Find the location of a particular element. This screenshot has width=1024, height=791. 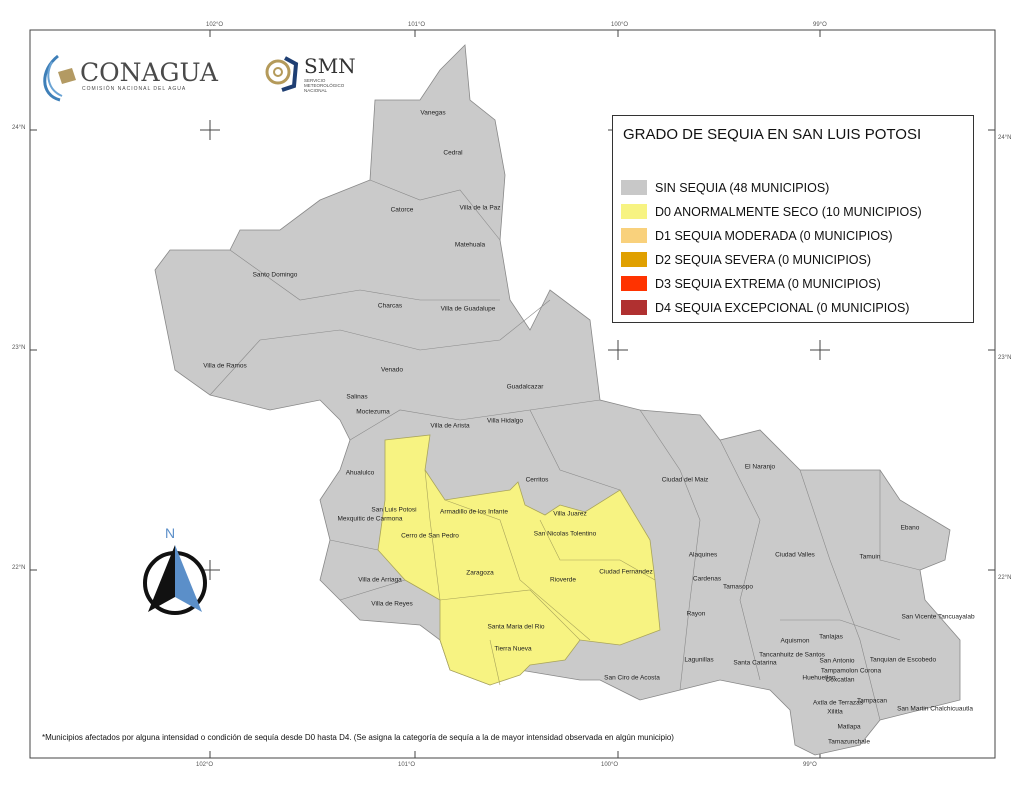

municipality-label: Matlapa is located at coordinates (849, 727).